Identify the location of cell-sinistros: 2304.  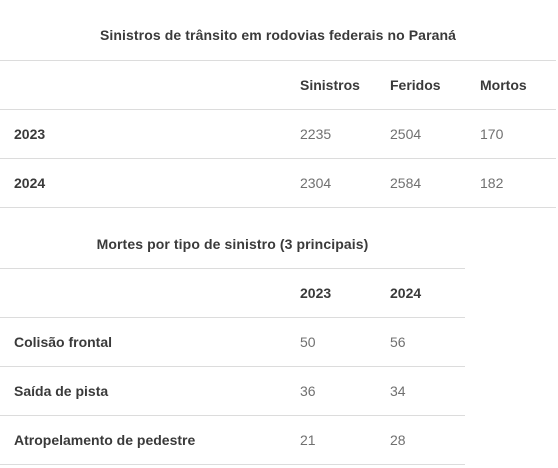
(345, 183).